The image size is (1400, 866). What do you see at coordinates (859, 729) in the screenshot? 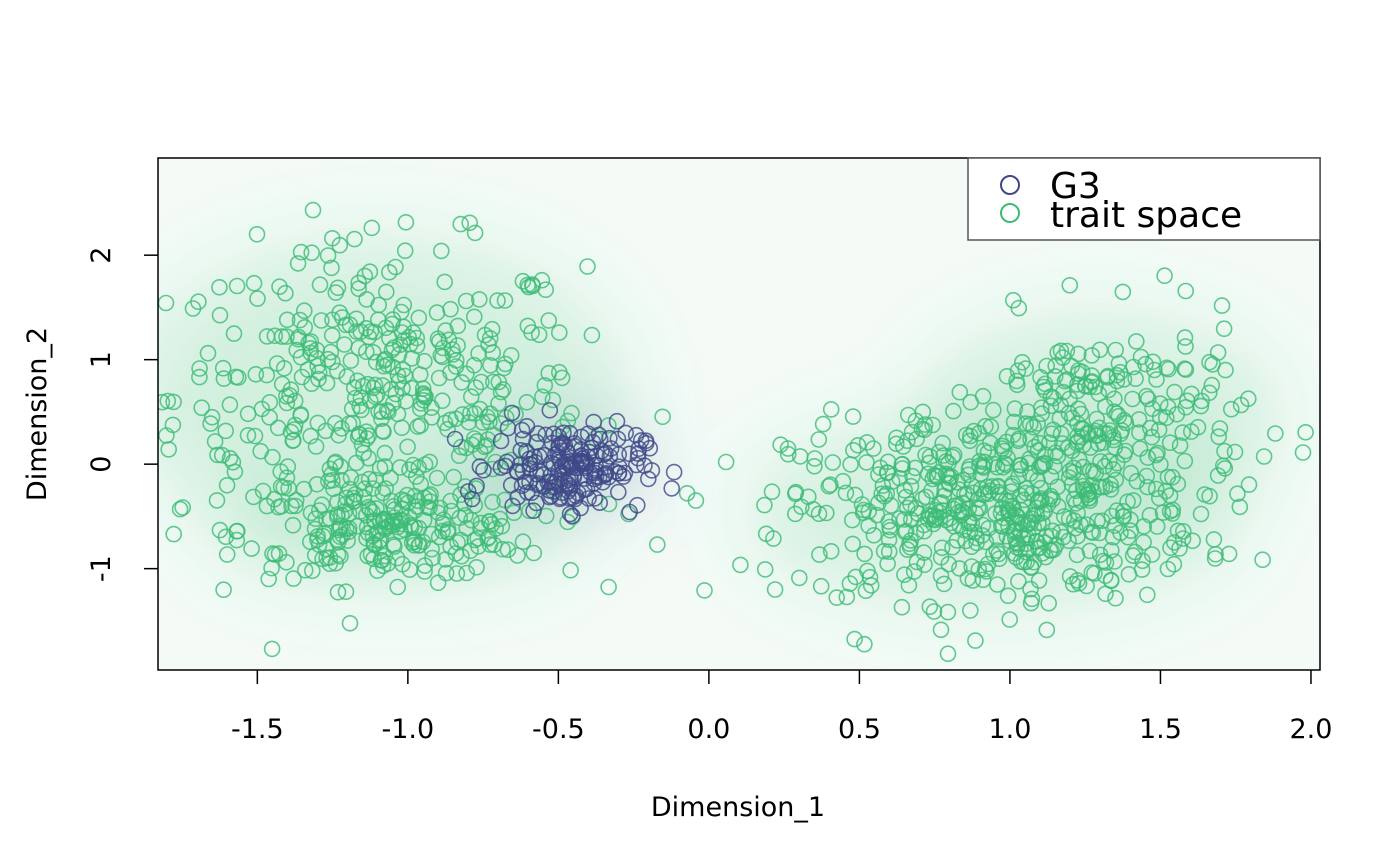
I see `x-tick-label: 0.5` at bounding box center [859, 729].